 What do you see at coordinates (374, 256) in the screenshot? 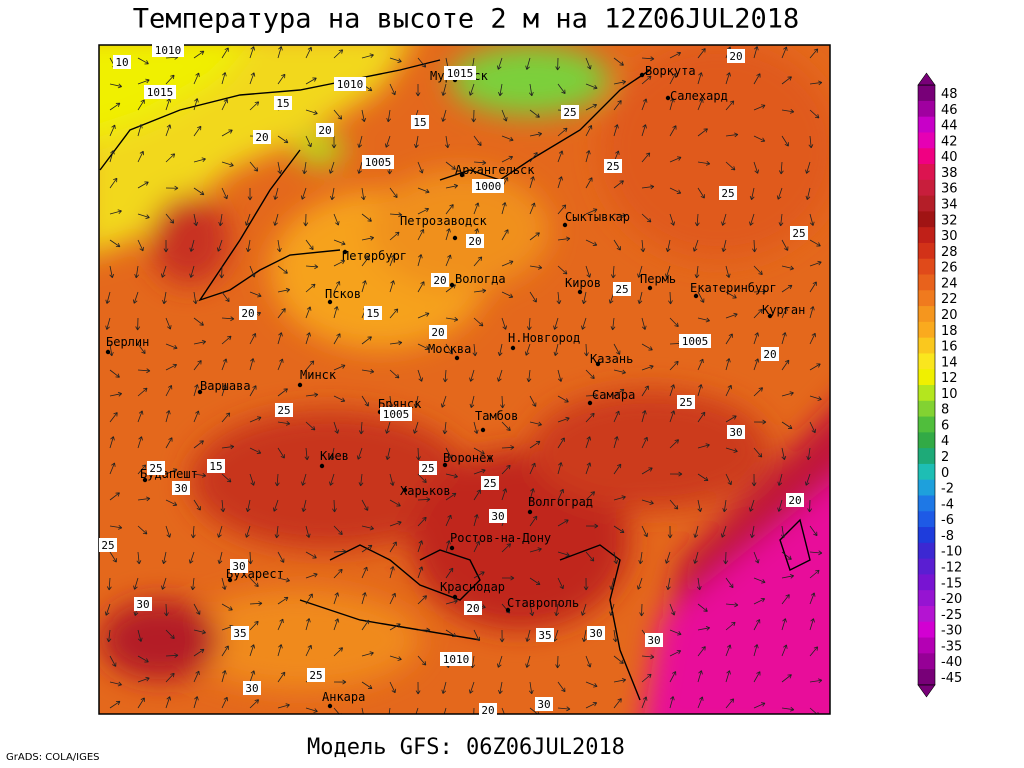
I see `city-label: Петербург` at bounding box center [374, 256].